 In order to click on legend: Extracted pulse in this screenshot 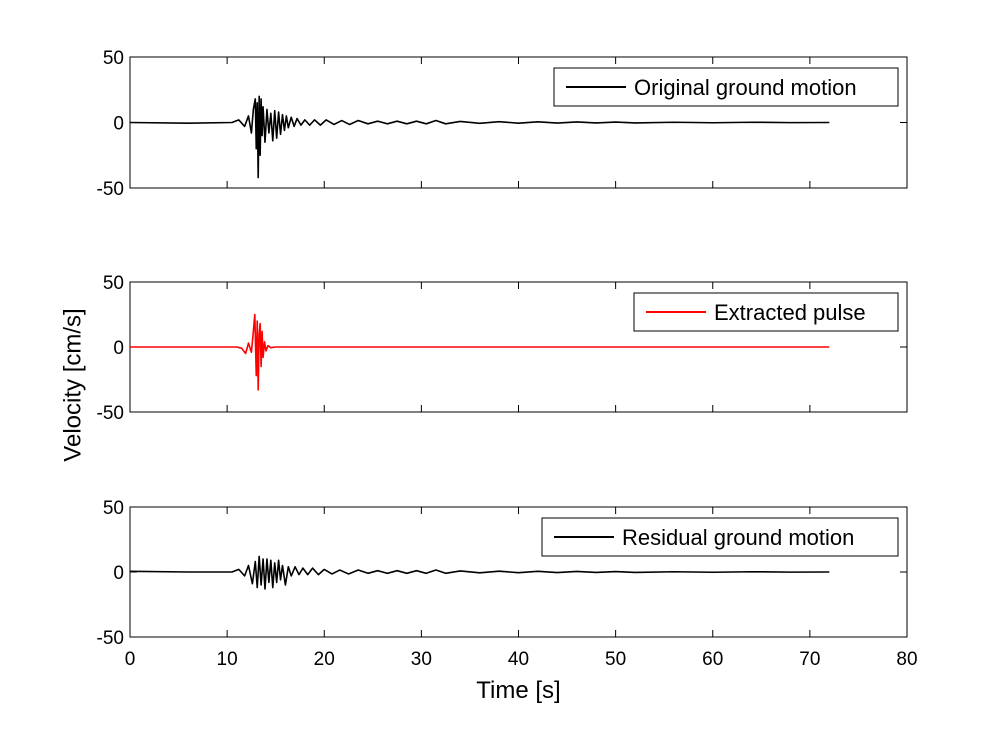, I will do `click(766, 312)`.